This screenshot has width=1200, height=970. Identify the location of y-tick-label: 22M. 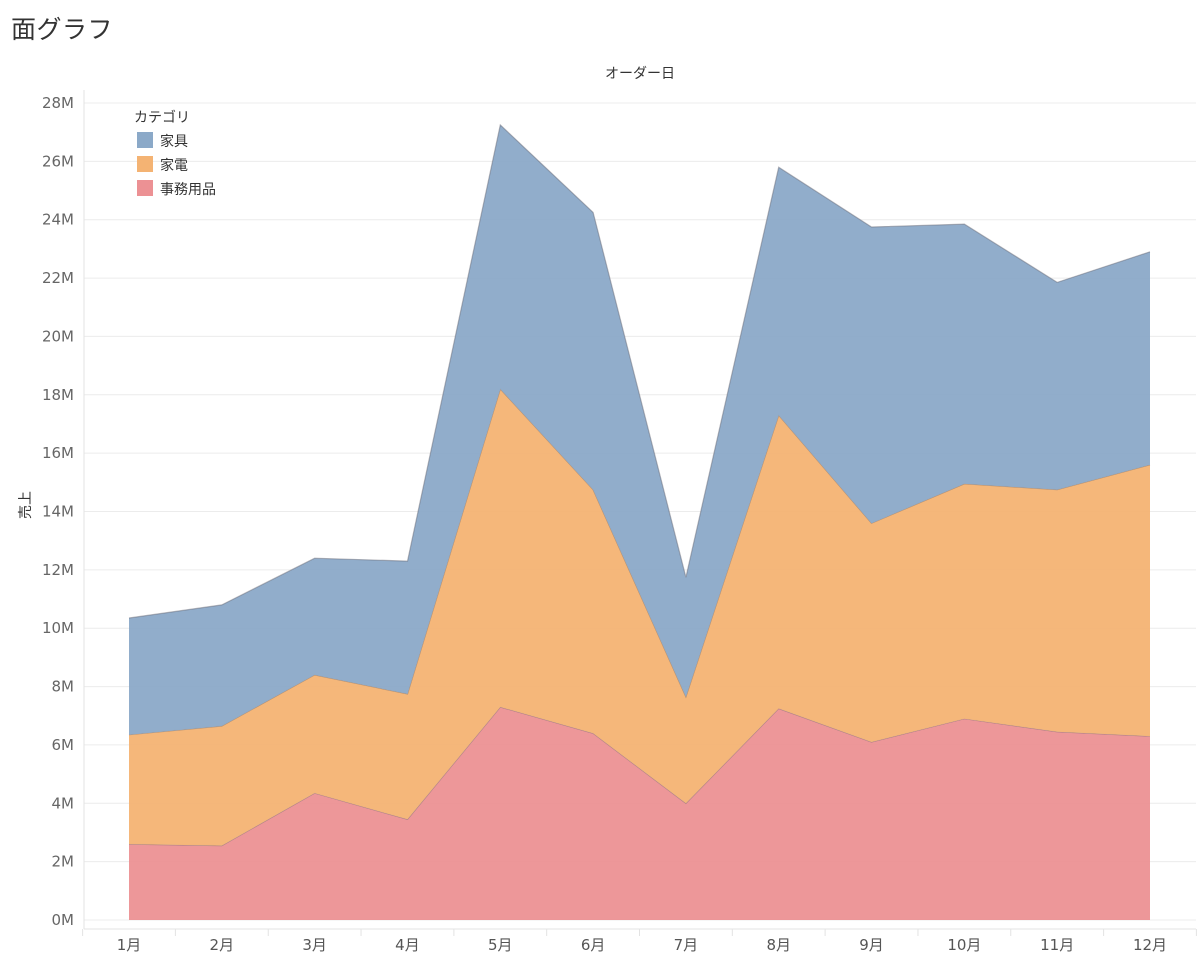
(58, 278).